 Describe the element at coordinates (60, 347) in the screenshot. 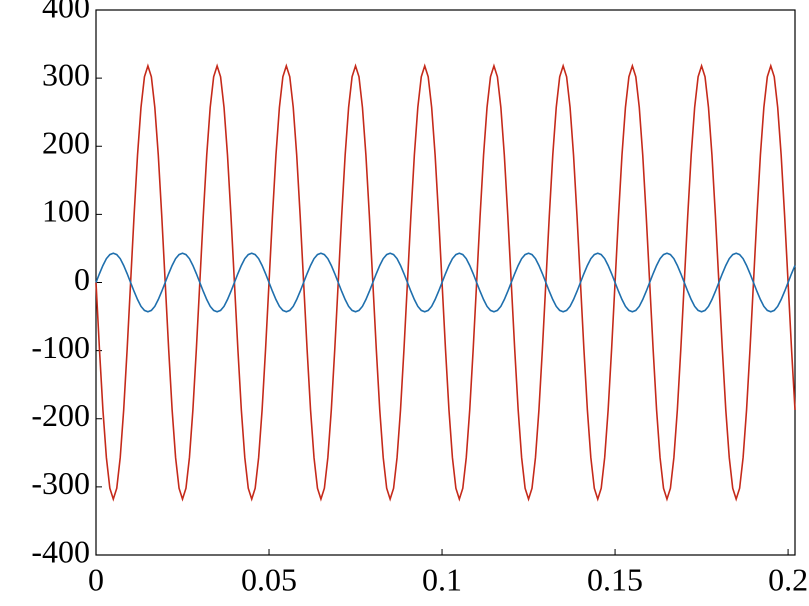

I see `y-tick-label: -100` at that location.